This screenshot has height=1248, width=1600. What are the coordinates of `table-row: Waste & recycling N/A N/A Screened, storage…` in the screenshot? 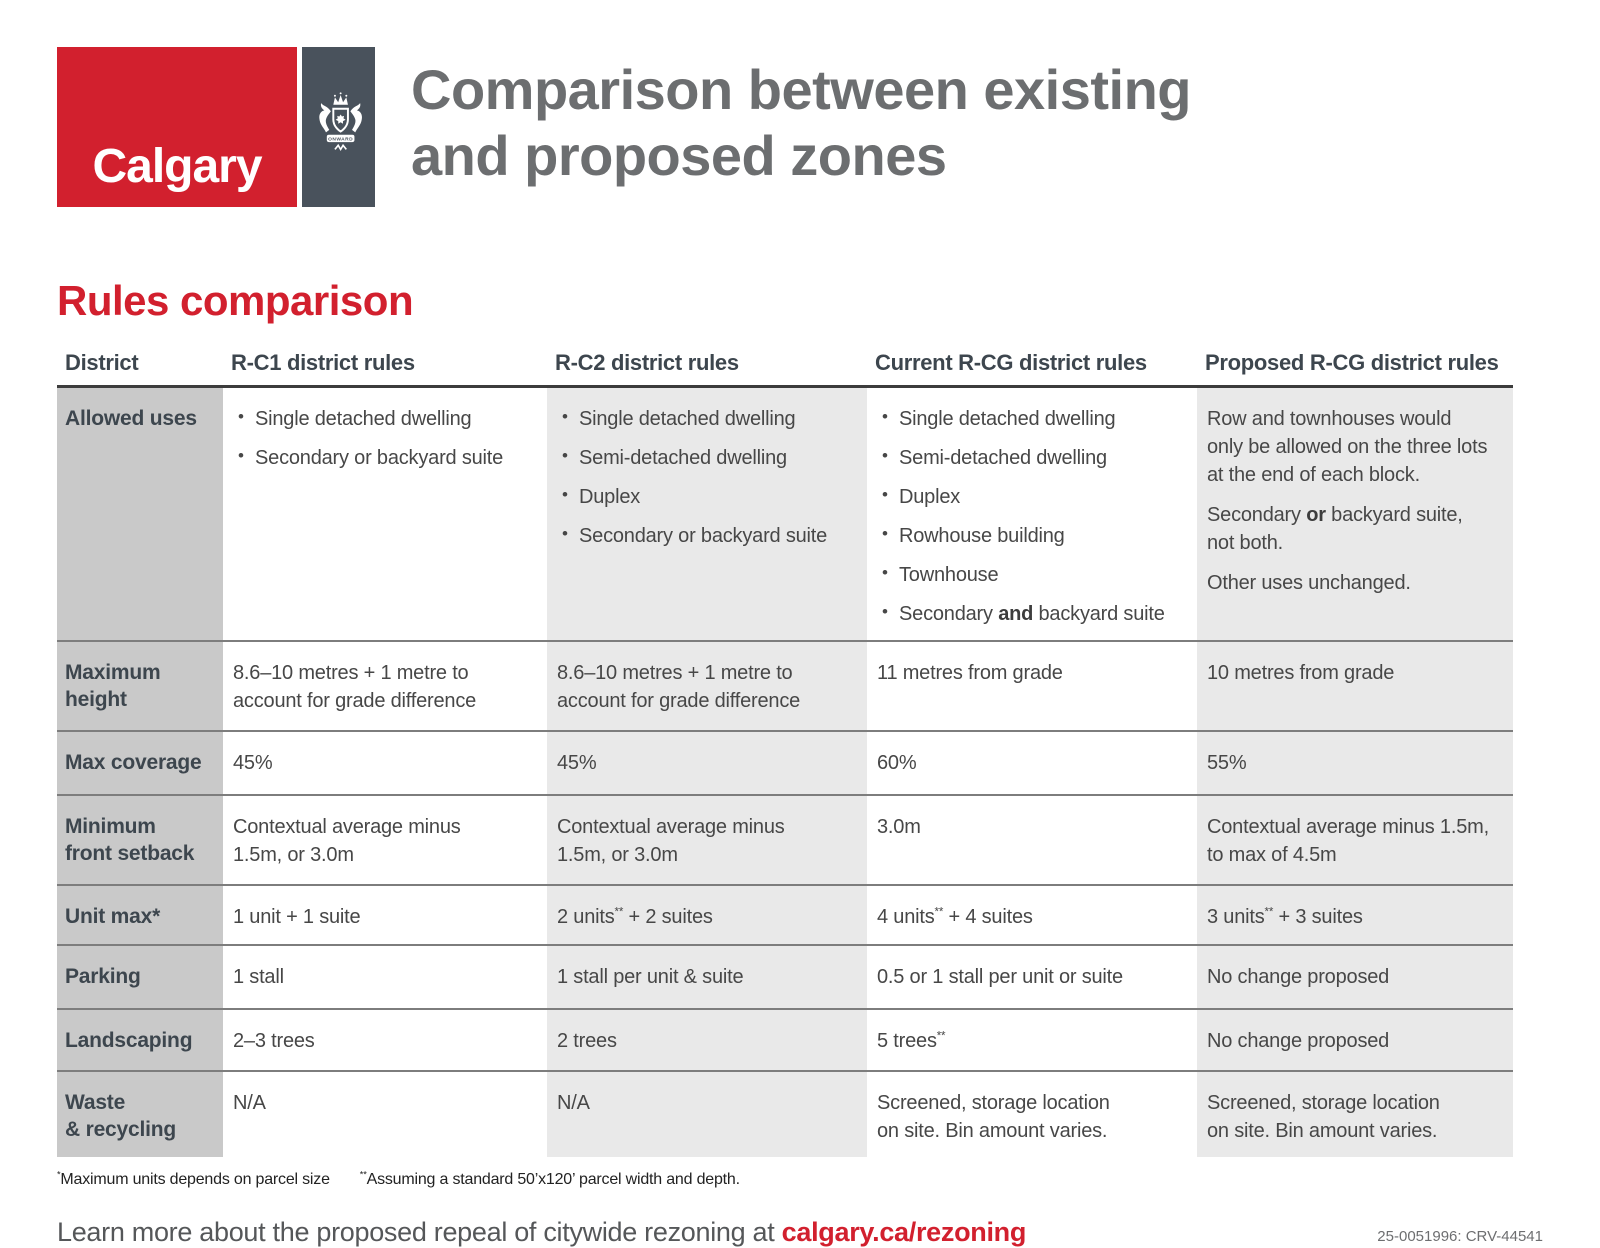 It's located at (785, 1113).